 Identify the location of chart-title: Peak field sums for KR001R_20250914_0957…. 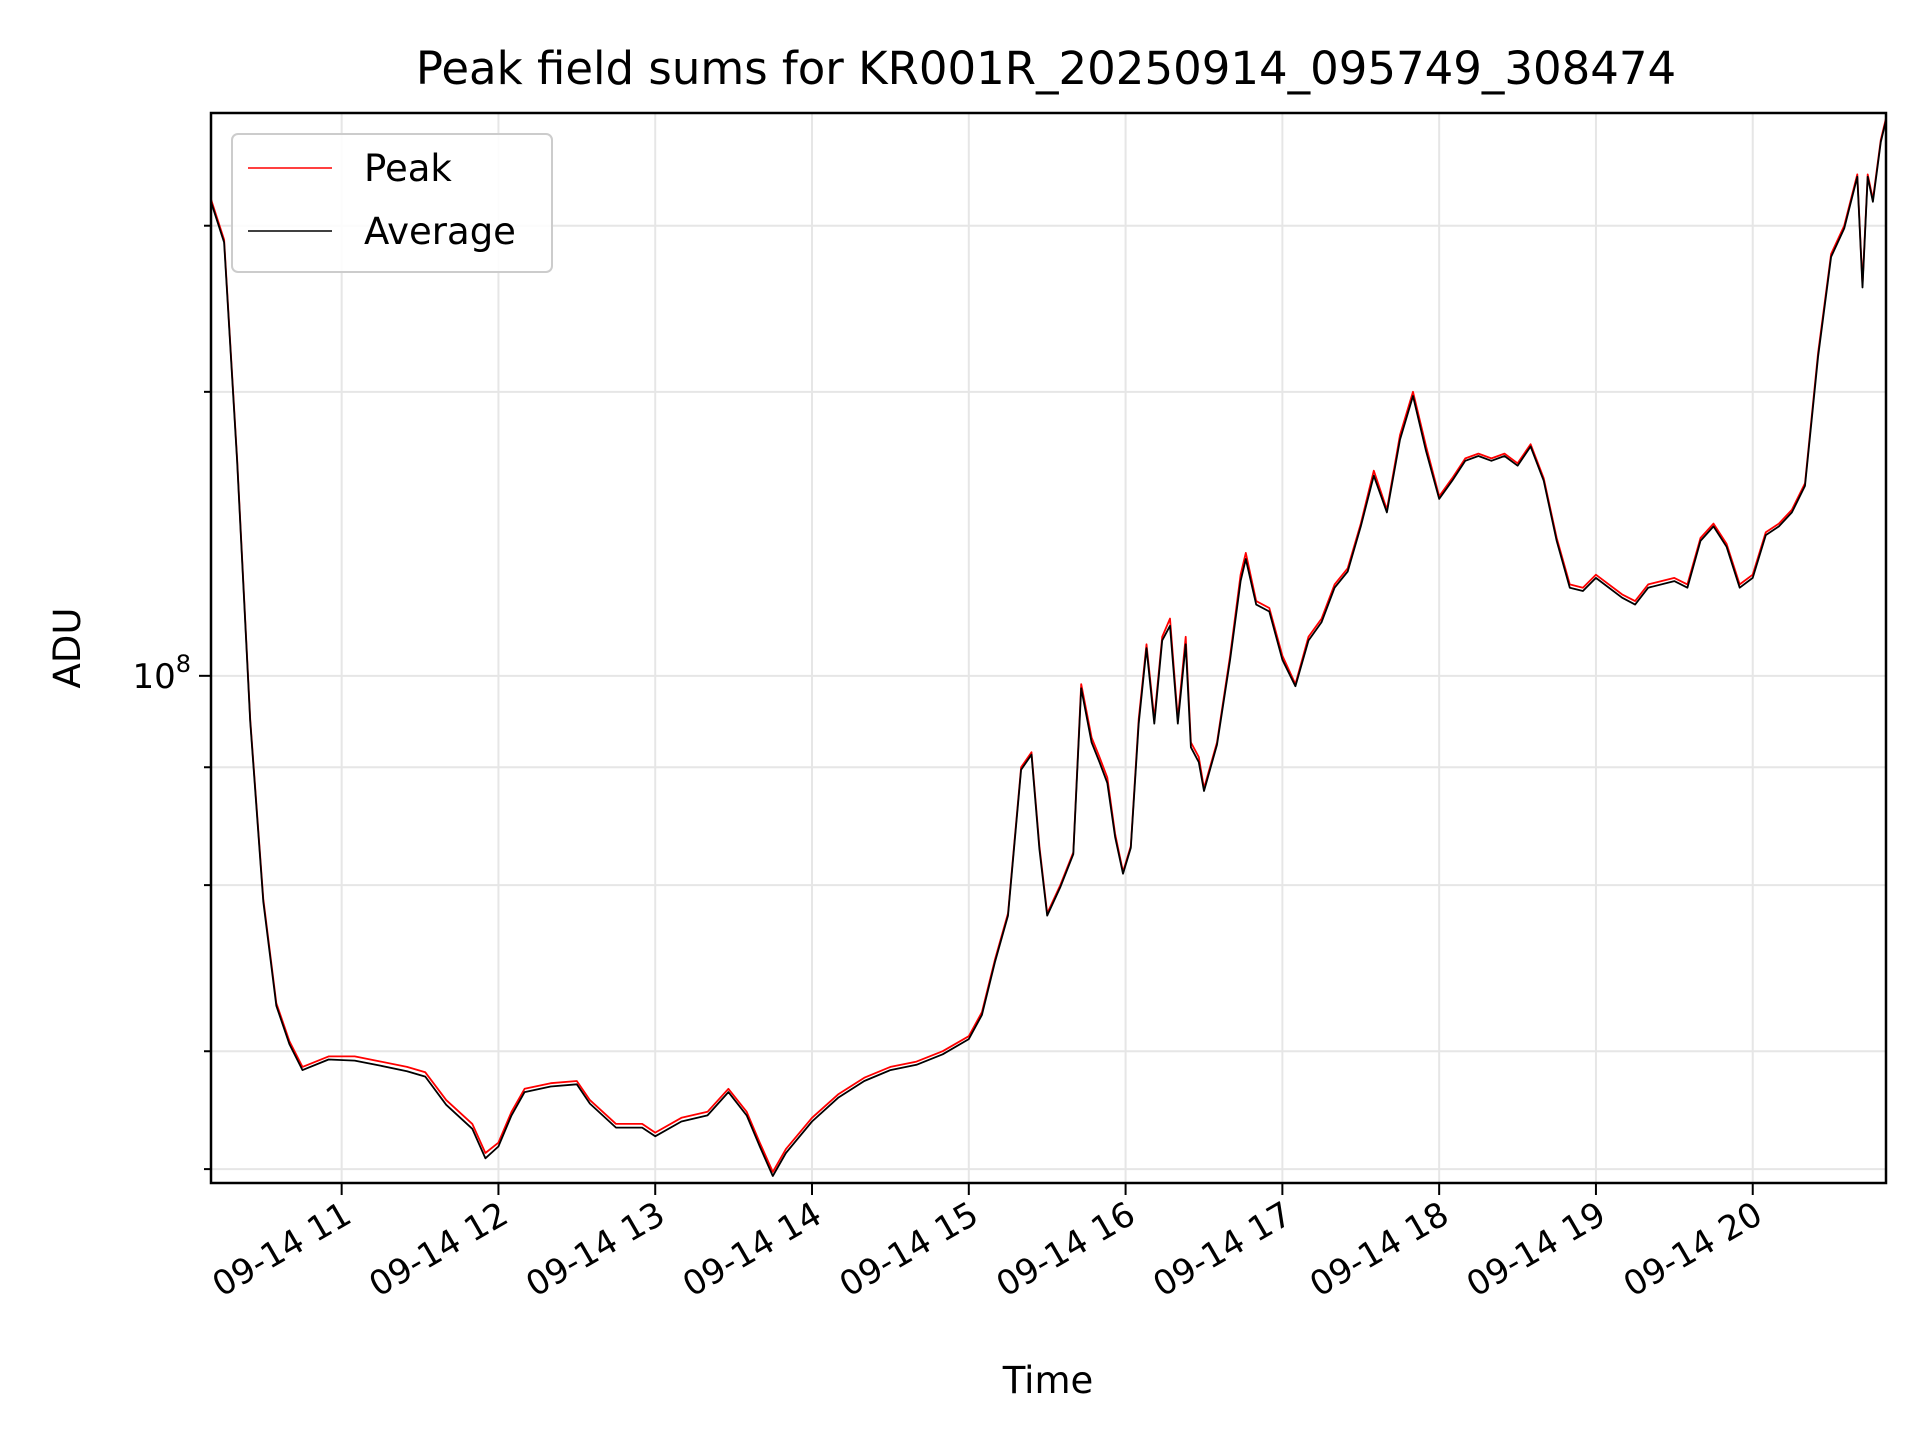
(1046, 68).